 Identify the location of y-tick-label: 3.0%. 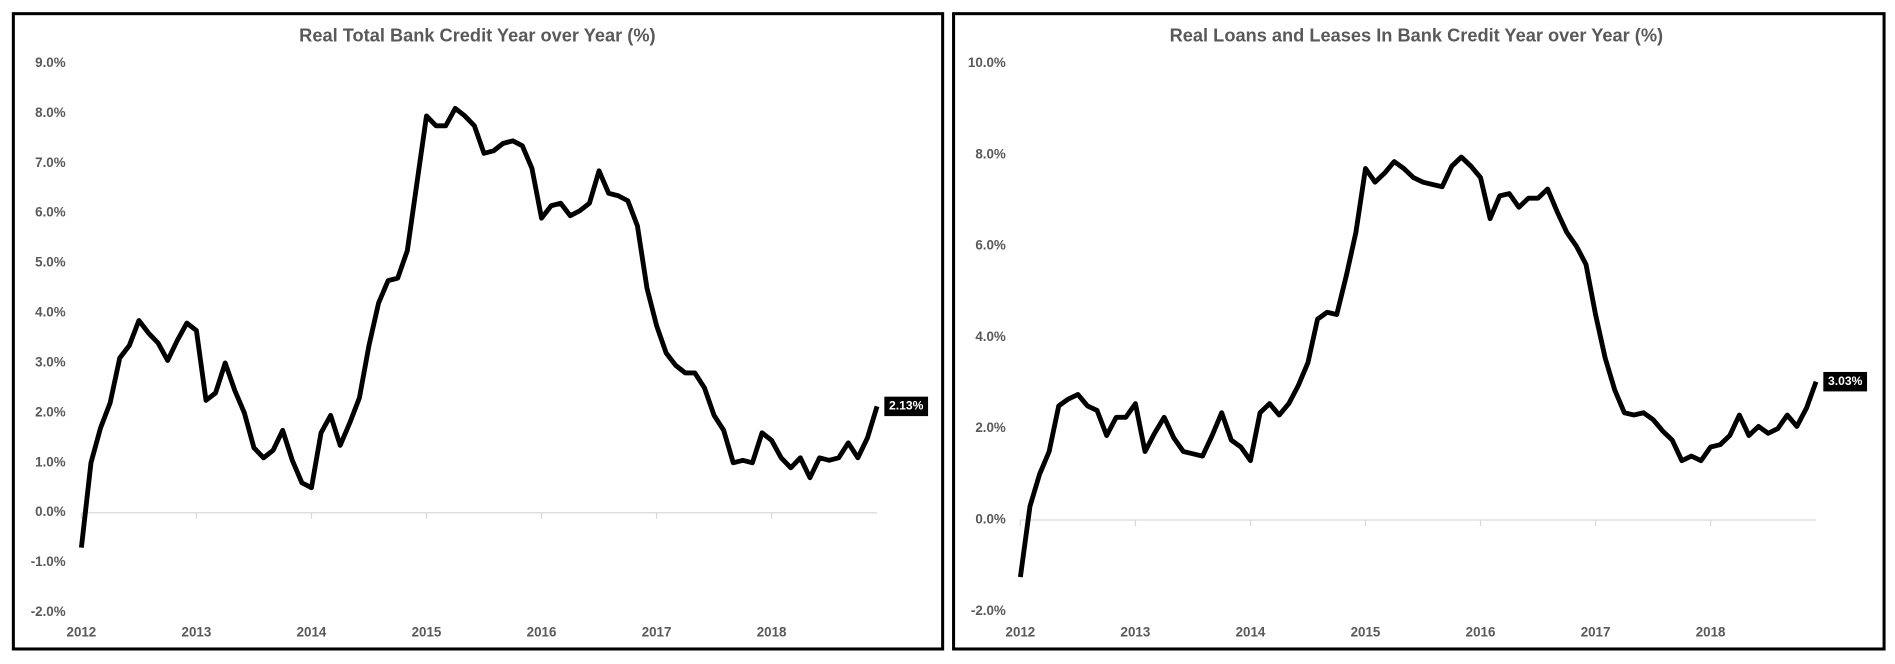
(50, 361).